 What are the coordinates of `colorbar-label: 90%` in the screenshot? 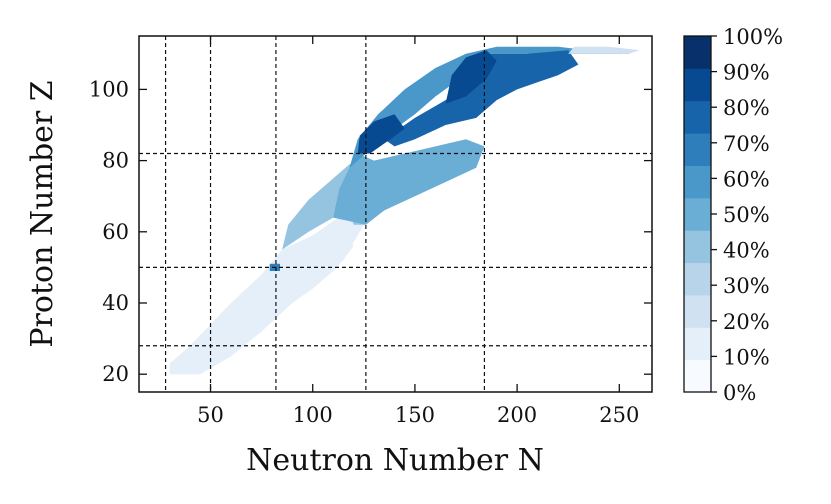 It's located at (746, 73).